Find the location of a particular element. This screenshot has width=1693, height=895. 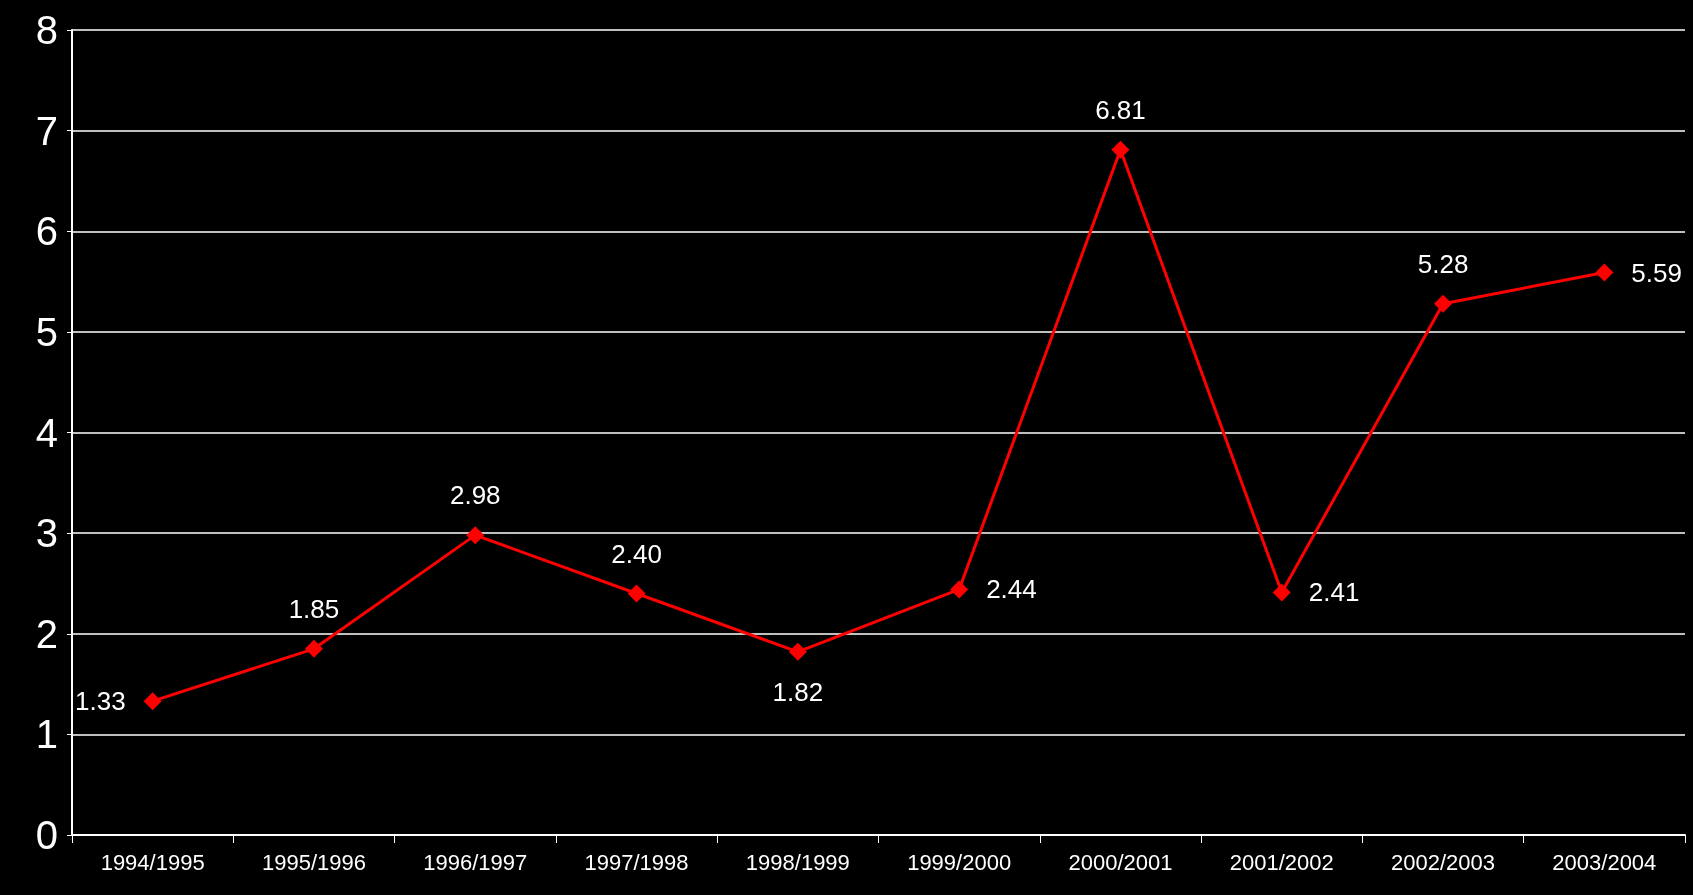

x-tick-label: 2002/2003 is located at coordinates (1443, 862).